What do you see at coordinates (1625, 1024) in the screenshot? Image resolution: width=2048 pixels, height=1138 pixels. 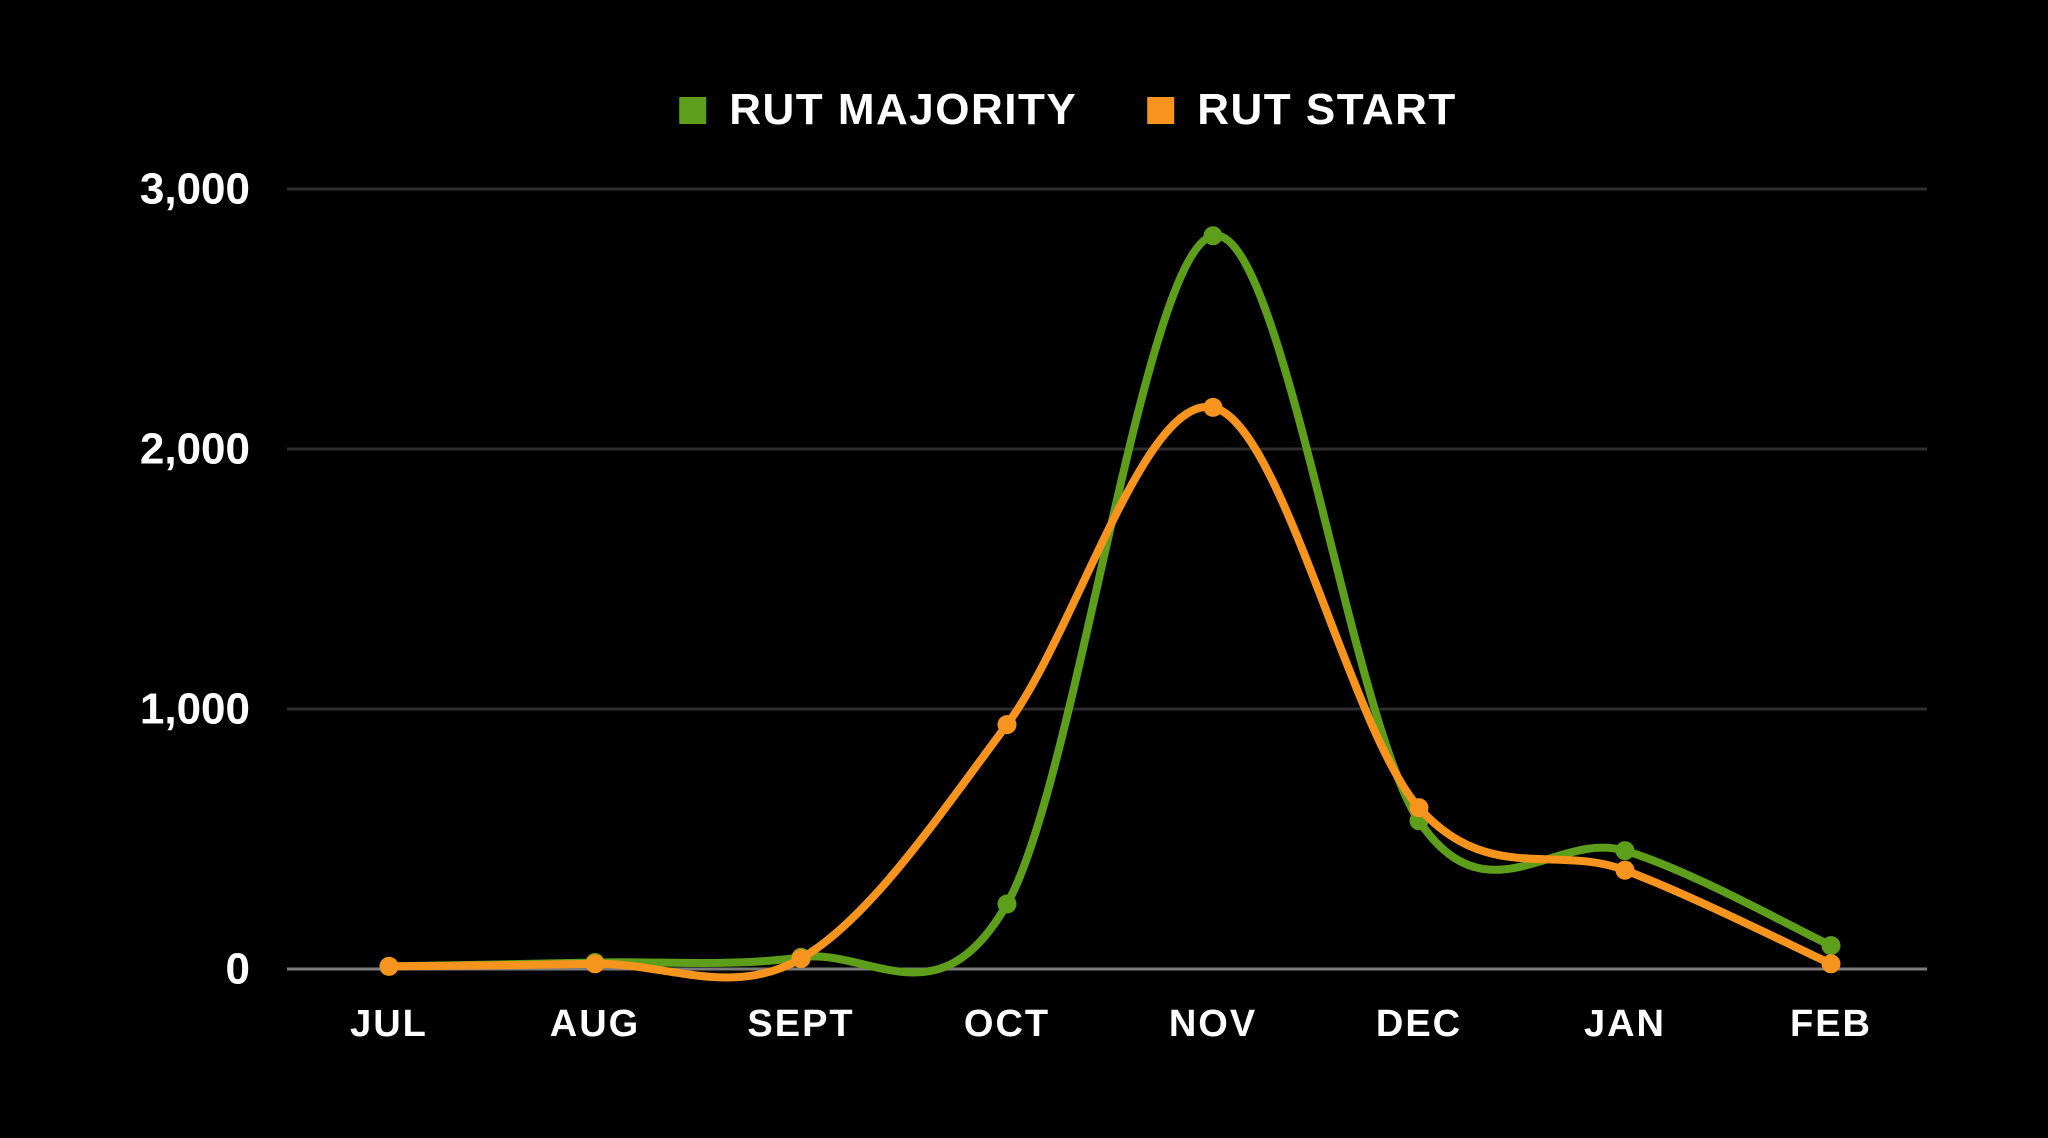 I see `x-tick-label: JAN` at bounding box center [1625, 1024].